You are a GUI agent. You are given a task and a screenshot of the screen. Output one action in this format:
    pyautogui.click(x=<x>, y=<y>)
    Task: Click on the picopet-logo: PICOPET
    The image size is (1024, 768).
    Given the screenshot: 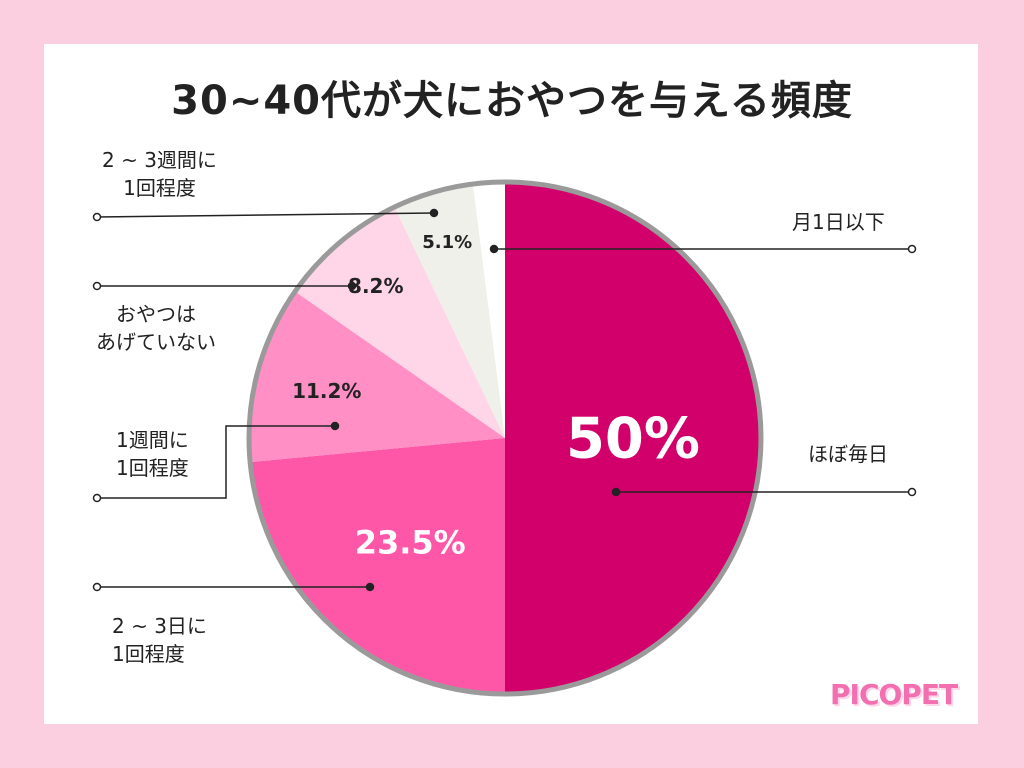 What is the action you would take?
    pyautogui.click(x=894, y=694)
    